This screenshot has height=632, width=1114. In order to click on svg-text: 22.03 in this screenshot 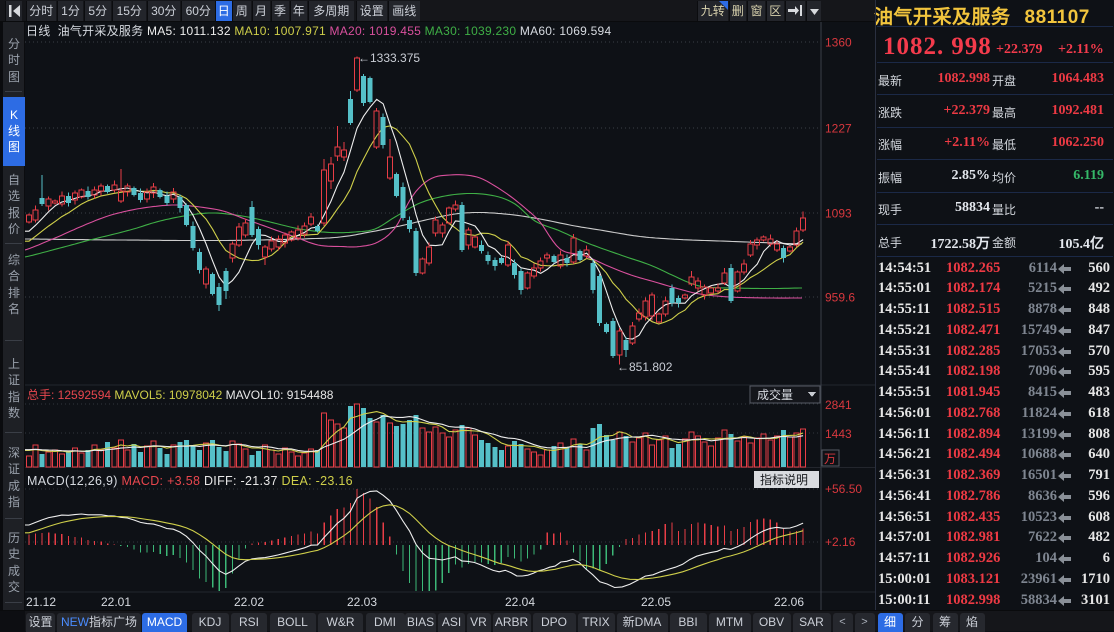, I will do `click(362, 602)`.